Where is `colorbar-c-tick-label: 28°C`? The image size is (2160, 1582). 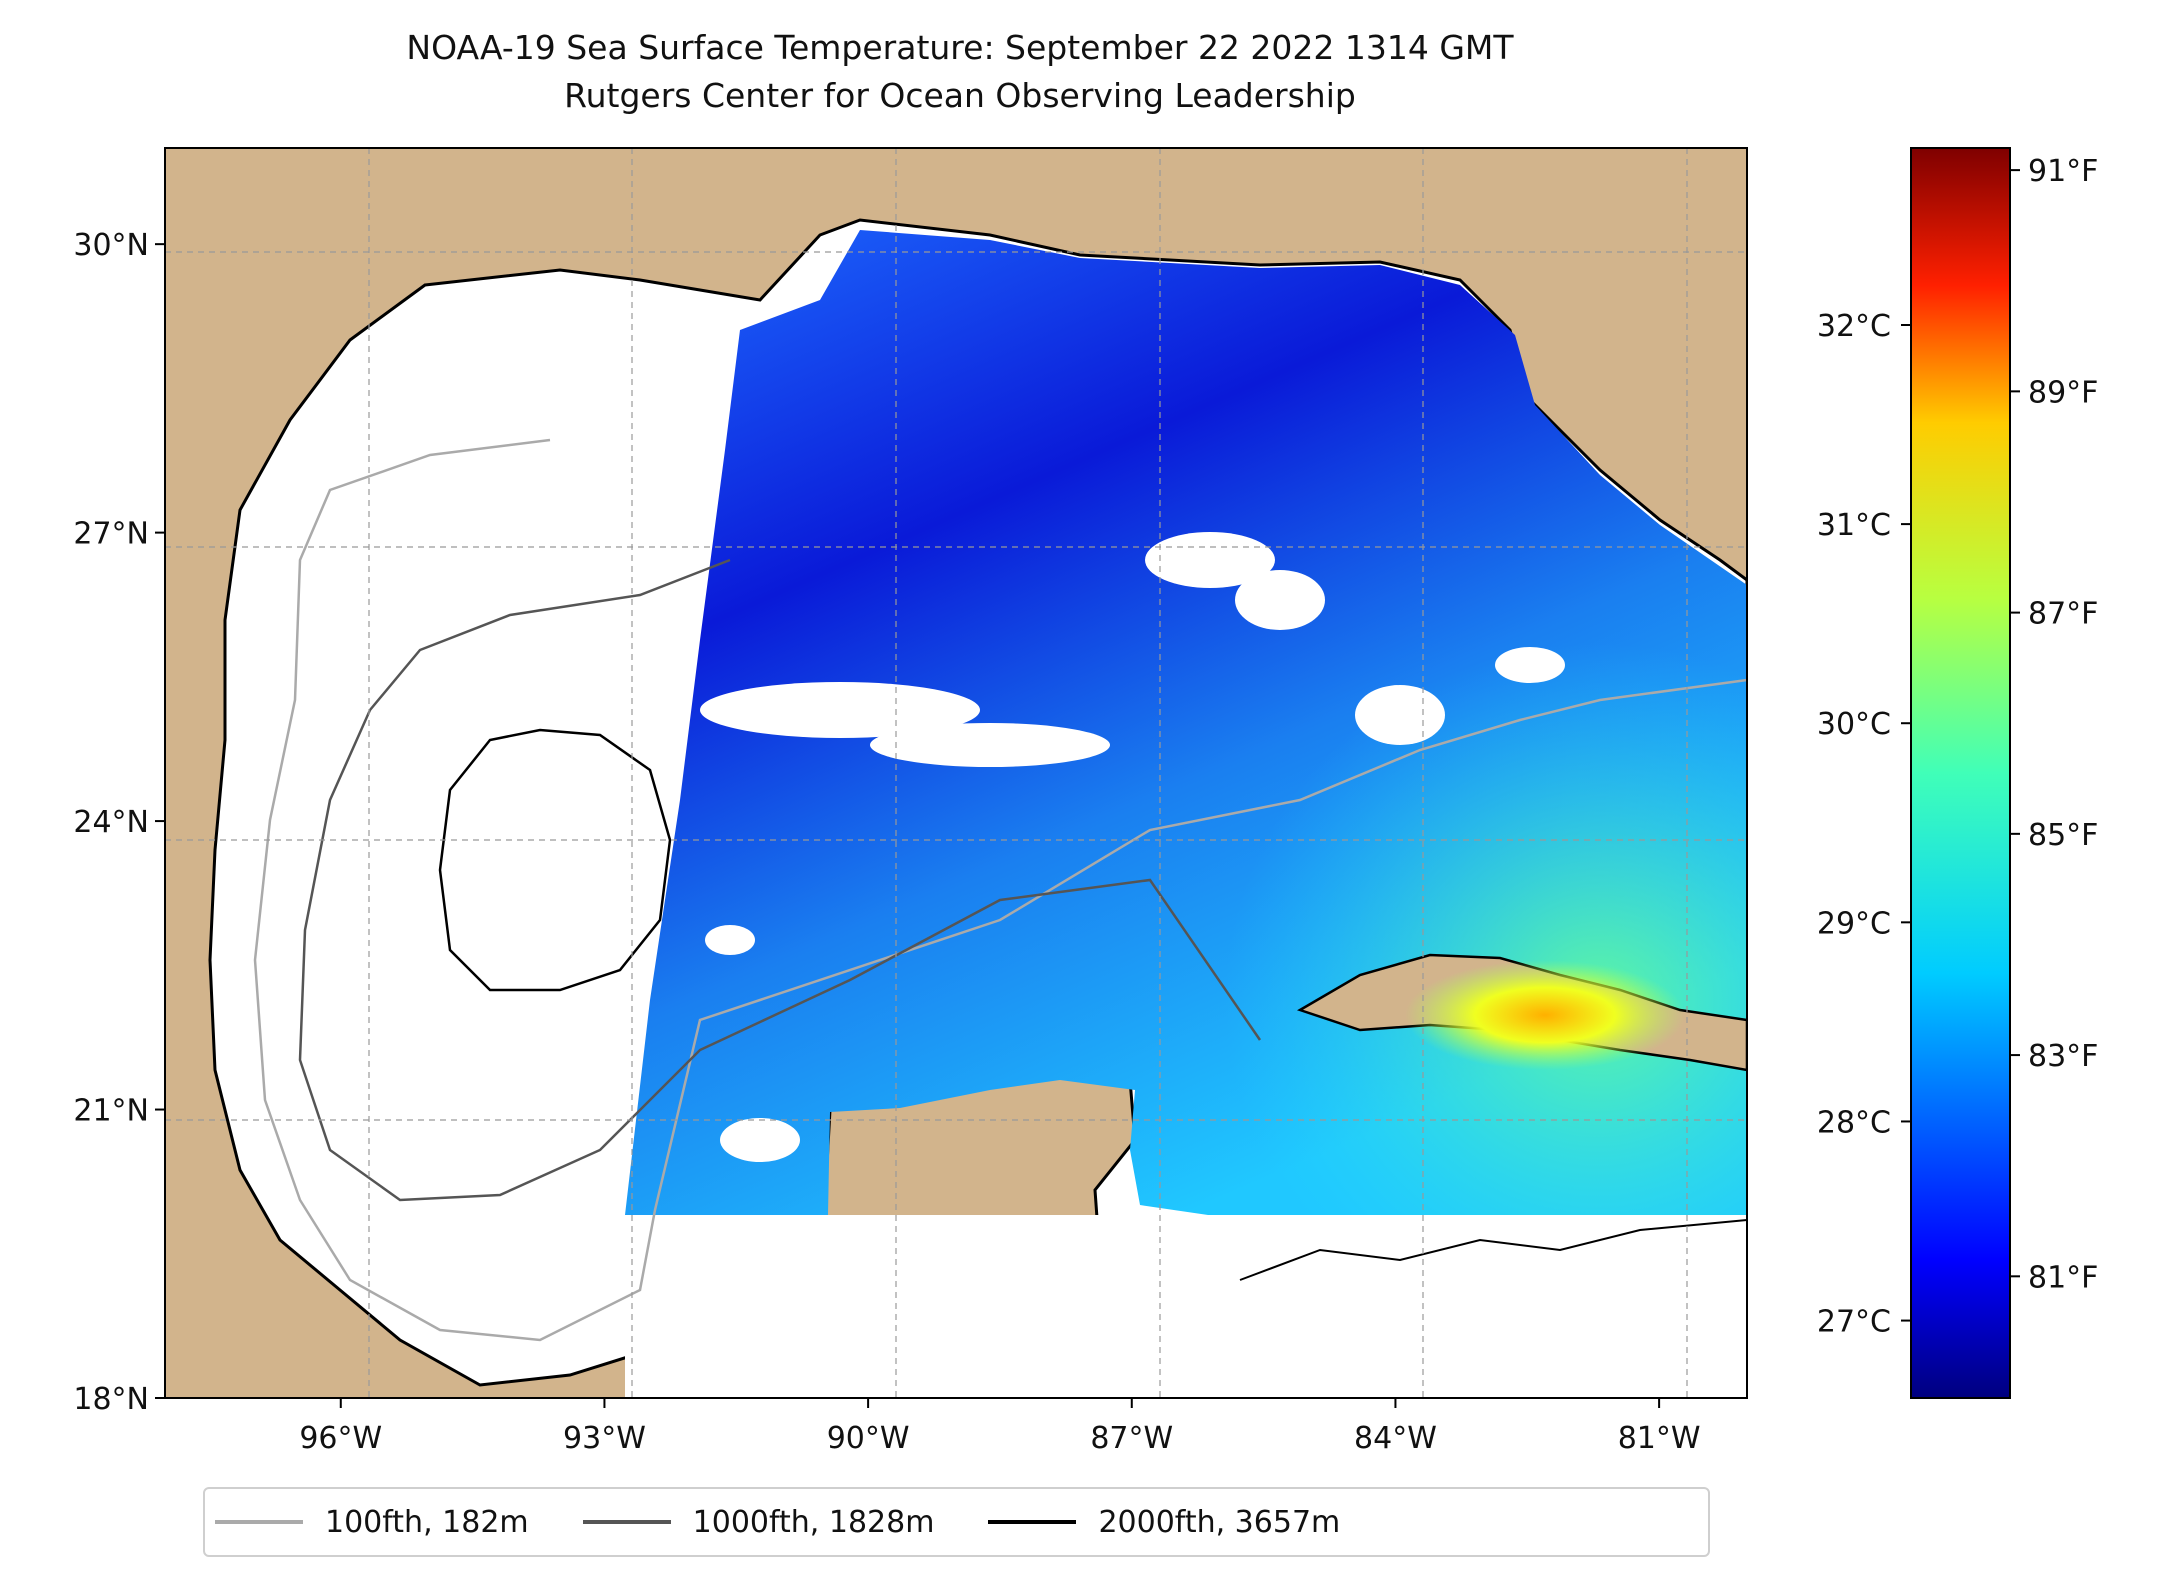
colorbar-c-tick-label: 28°C is located at coordinates (1854, 1122).